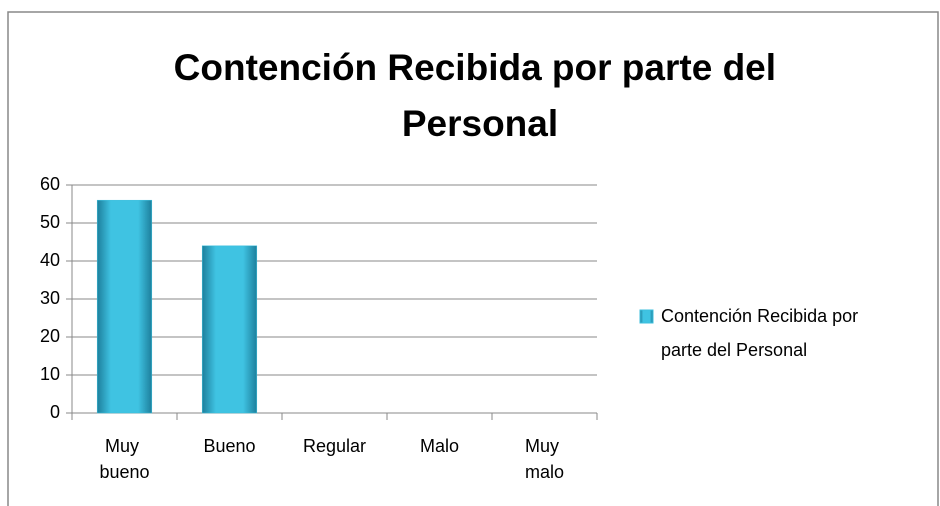 The width and height of the screenshot is (940, 506). What do you see at coordinates (334, 446) in the screenshot?
I see `x-tick-label: Regular` at bounding box center [334, 446].